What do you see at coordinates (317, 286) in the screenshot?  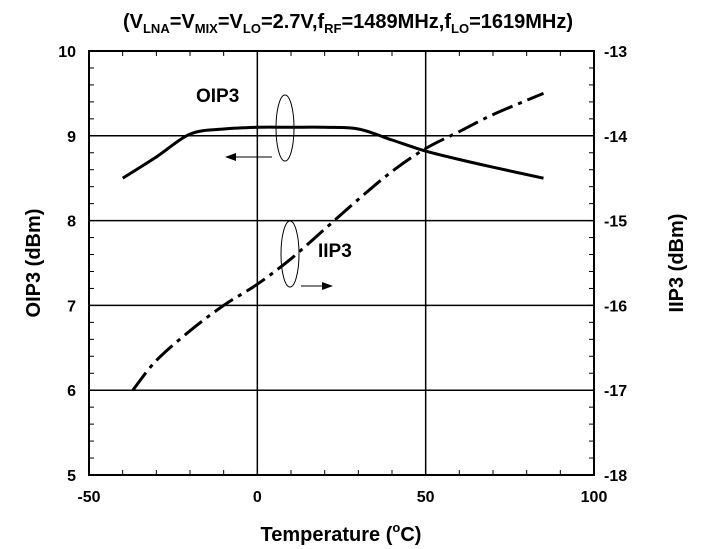 I see `right-arrow` at bounding box center [317, 286].